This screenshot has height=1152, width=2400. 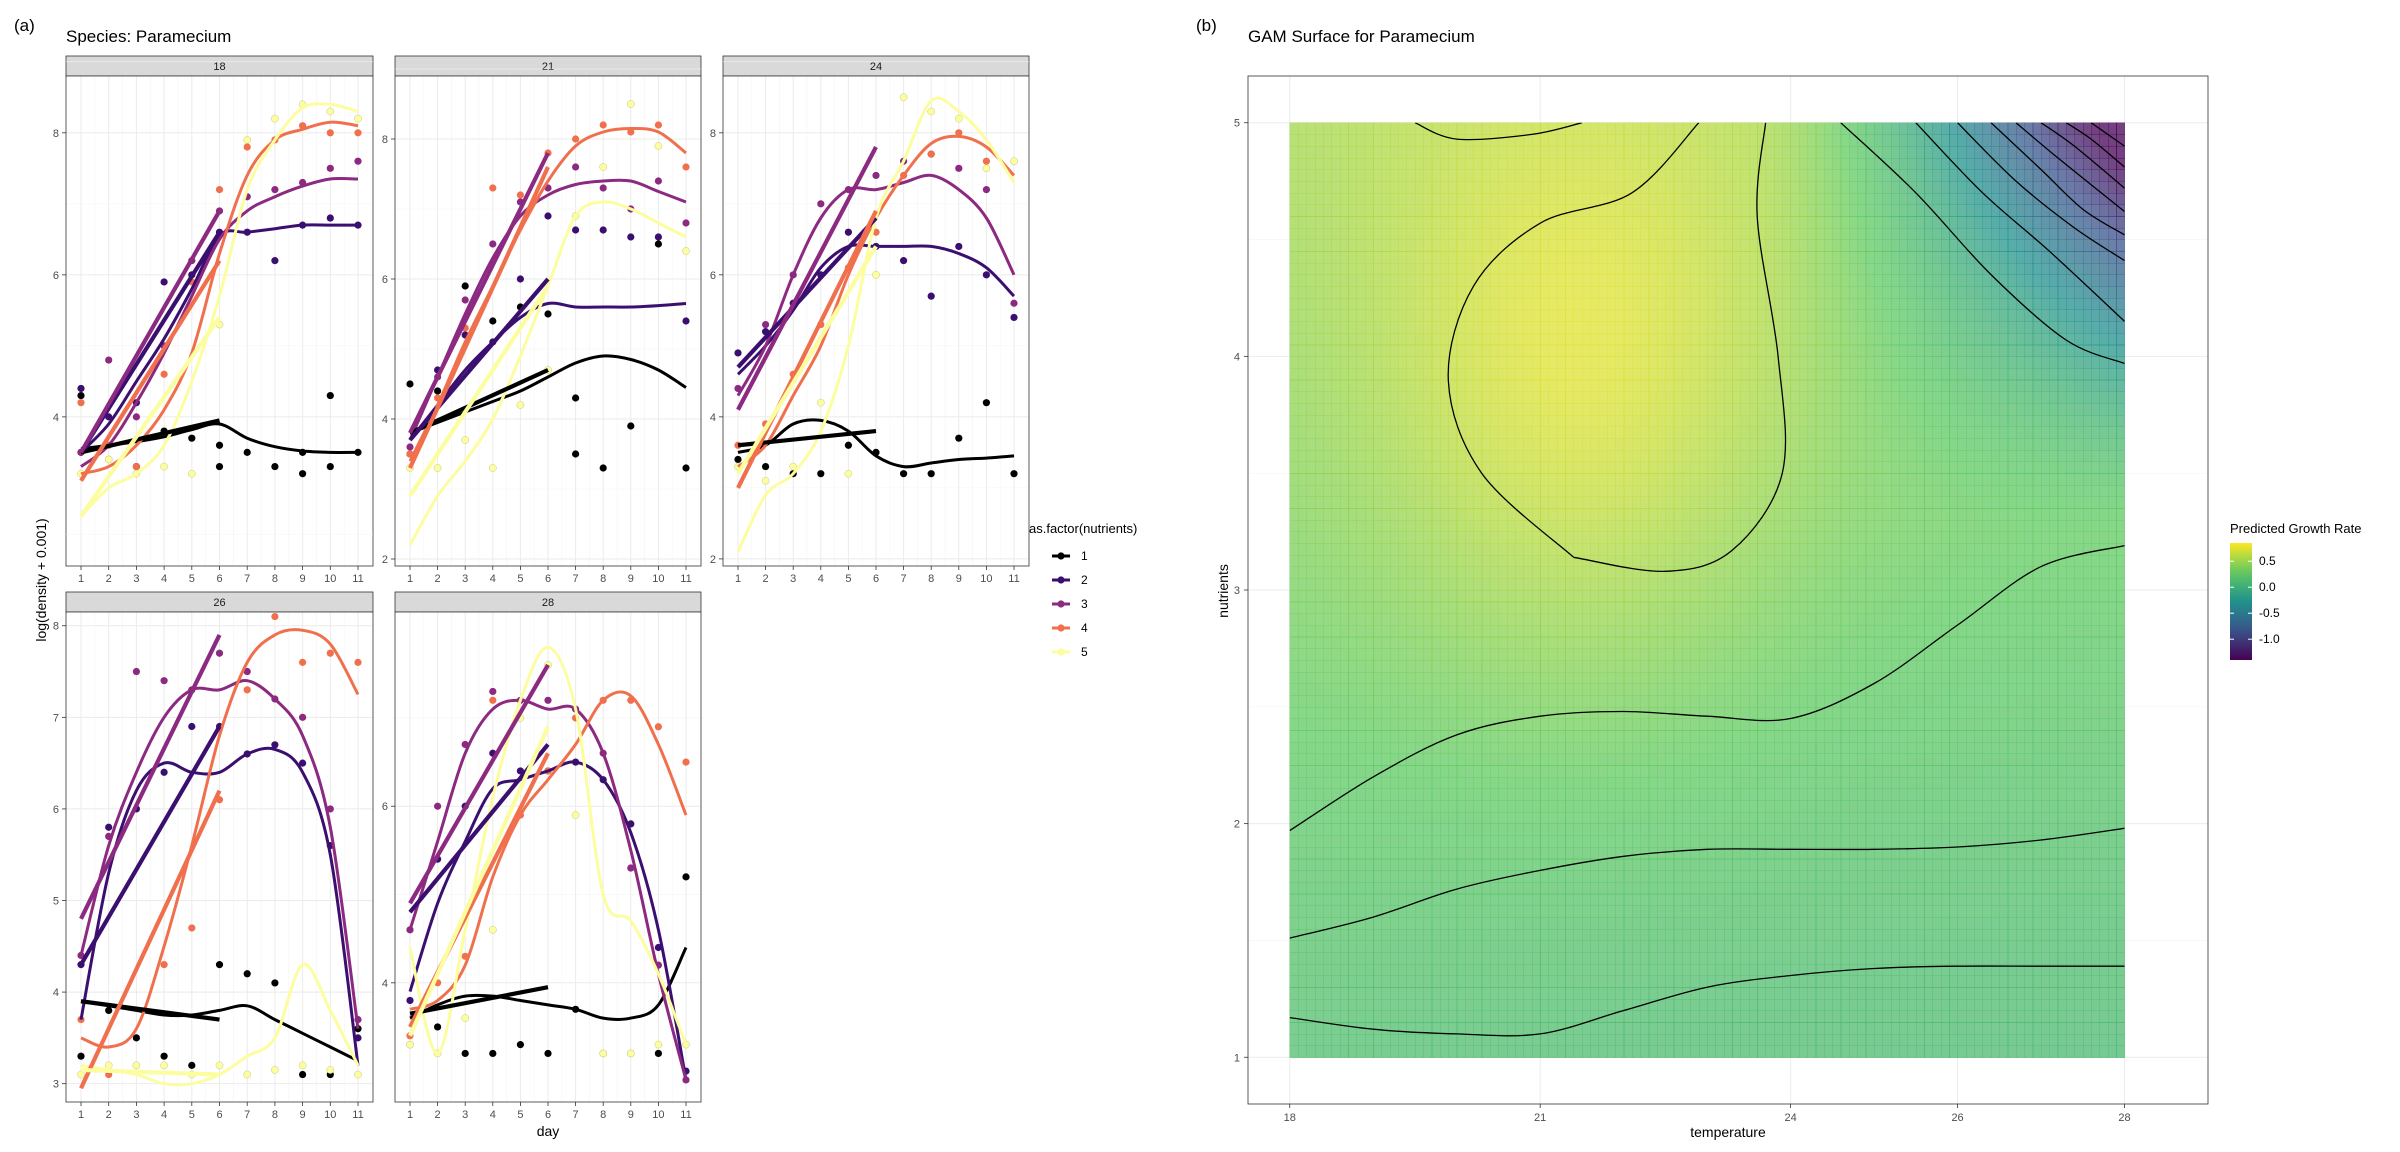 What do you see at coordinates (548, 579) in the screenshot?
I see `x-tick-label: 6` at bounding box center [548, 579].